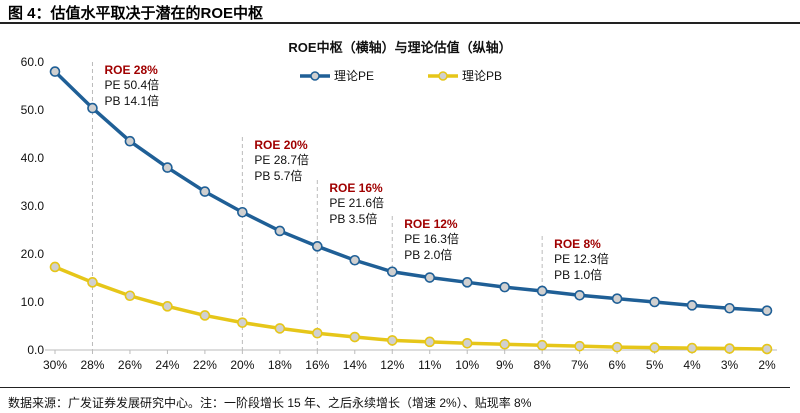  I want to click on legend-label-pb: 理论PB, so click(482, 76).